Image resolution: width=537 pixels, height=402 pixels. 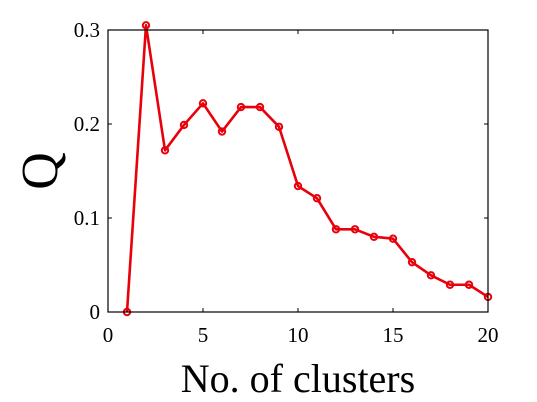 What do you see at coordinates (87, 124) in the screenshot?
I see `y-tick-label: 0.2` at bounding box center [87, 124].